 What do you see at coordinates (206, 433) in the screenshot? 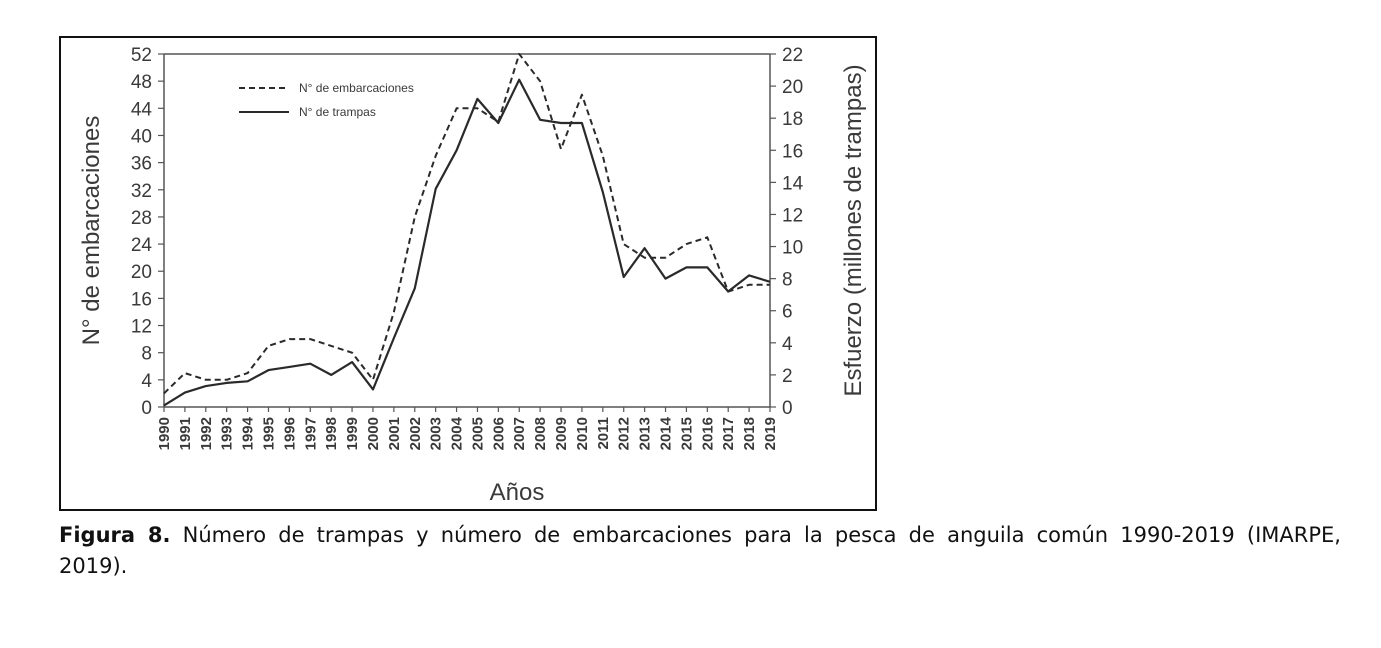
I see `x-tick-label: 1992` at bounding box center [206, 433].